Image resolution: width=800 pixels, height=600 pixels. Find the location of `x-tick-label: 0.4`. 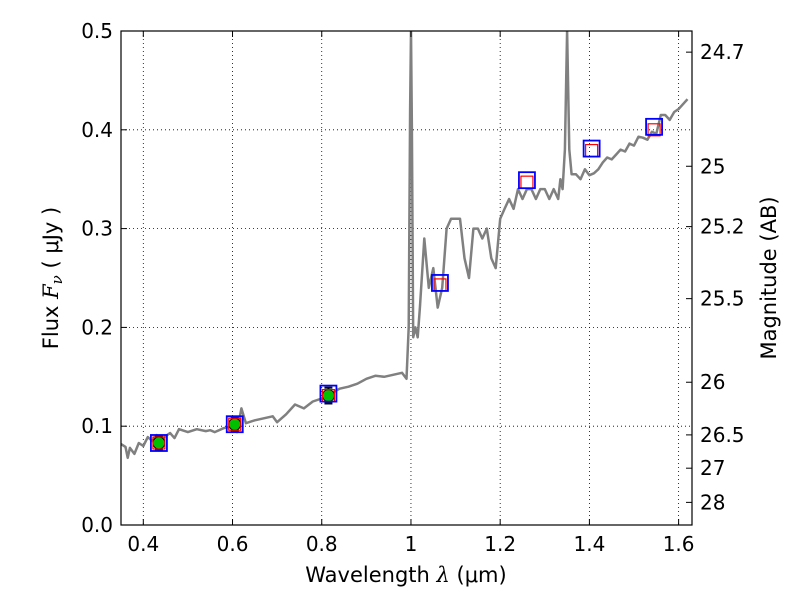

x-tick-label: 0.4 is located at coordinates (143, 544).